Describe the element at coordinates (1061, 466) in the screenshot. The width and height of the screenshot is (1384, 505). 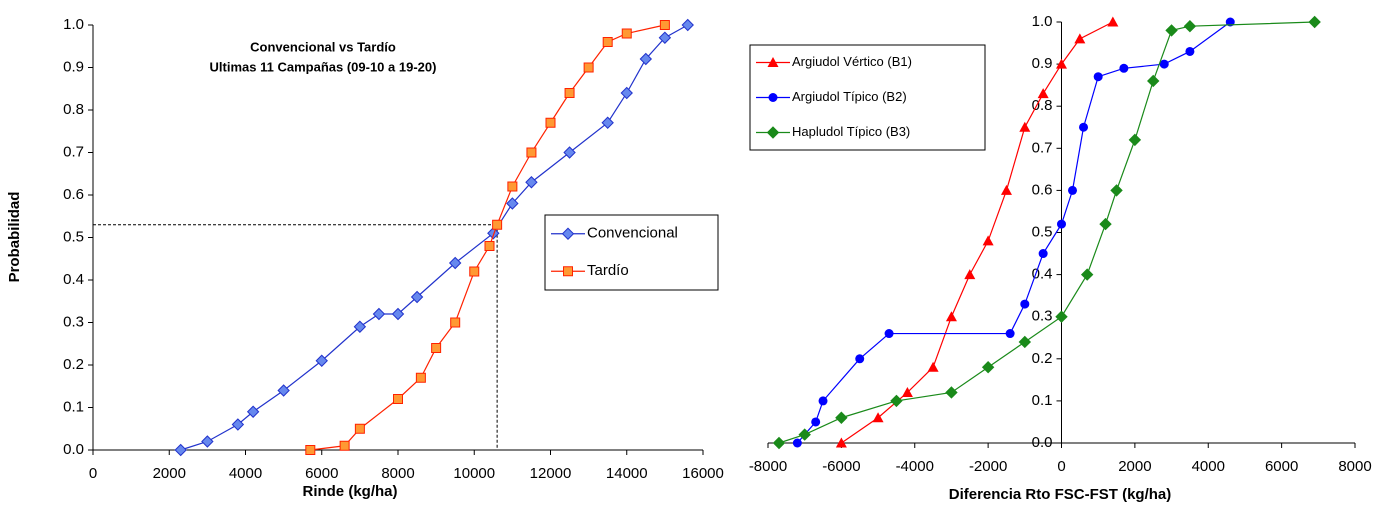
I see `x-tick-label: 0` at that location.